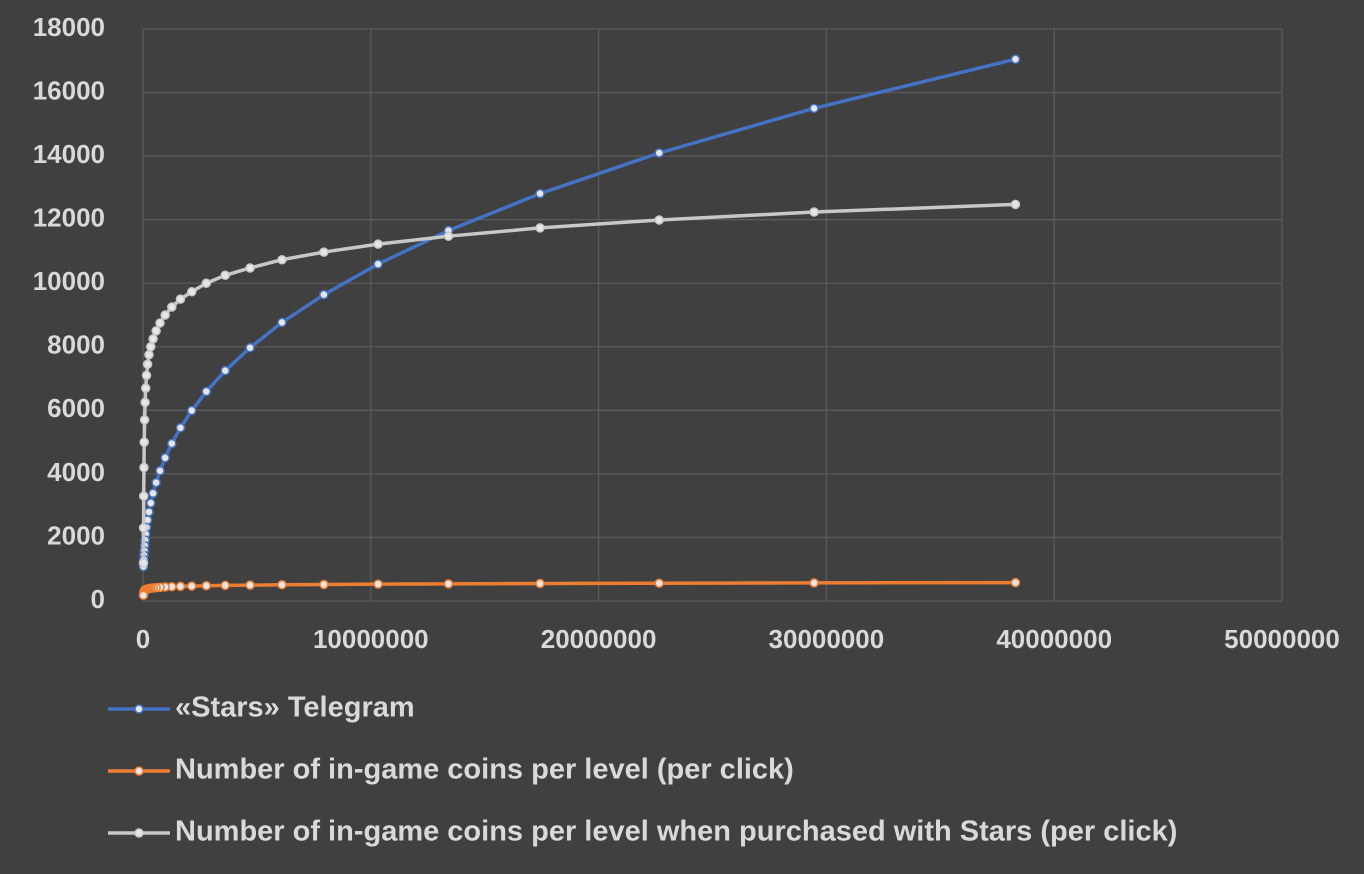  I want to click on y-tick-label: 14000, so click(69, 154).